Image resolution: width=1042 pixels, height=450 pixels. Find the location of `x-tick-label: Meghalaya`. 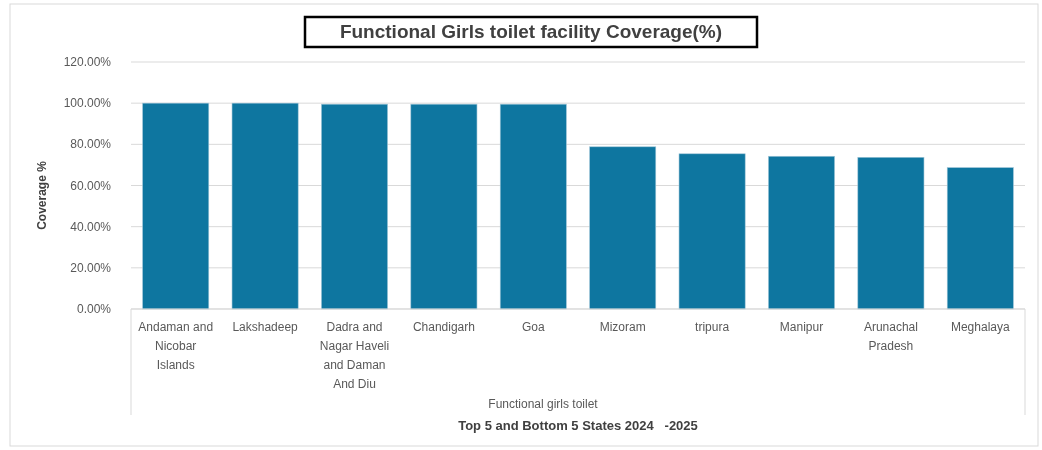

x-tick-label: Meghalaya is located at coordinates (980, 327).